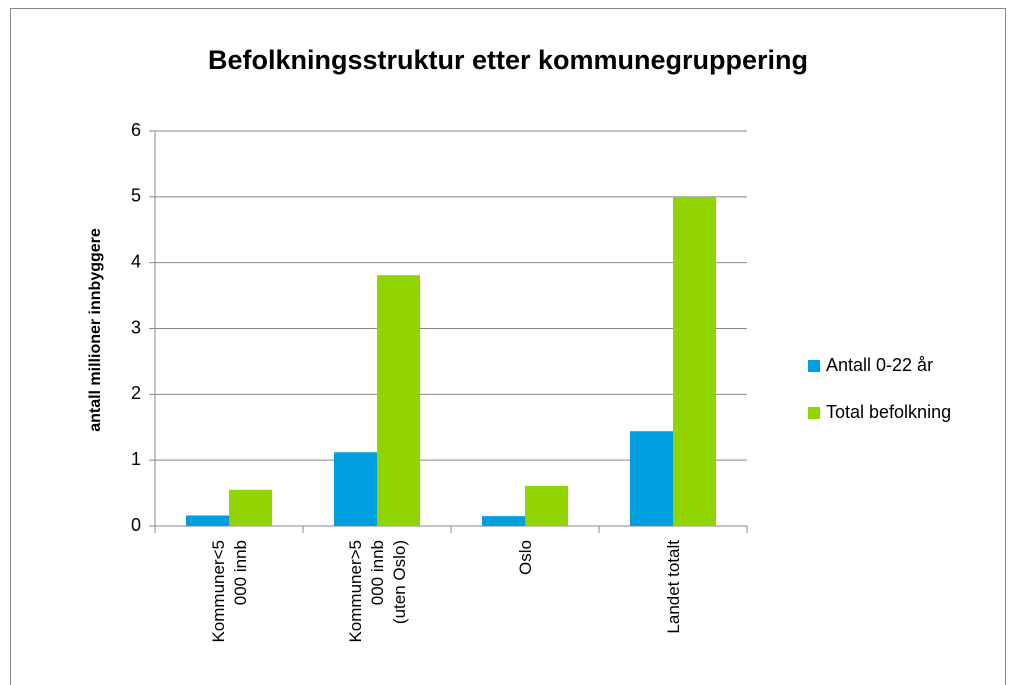  Describe the element at coordinates (136, 261) in the screenshot. I see `y-tick-label: 4` at that location.